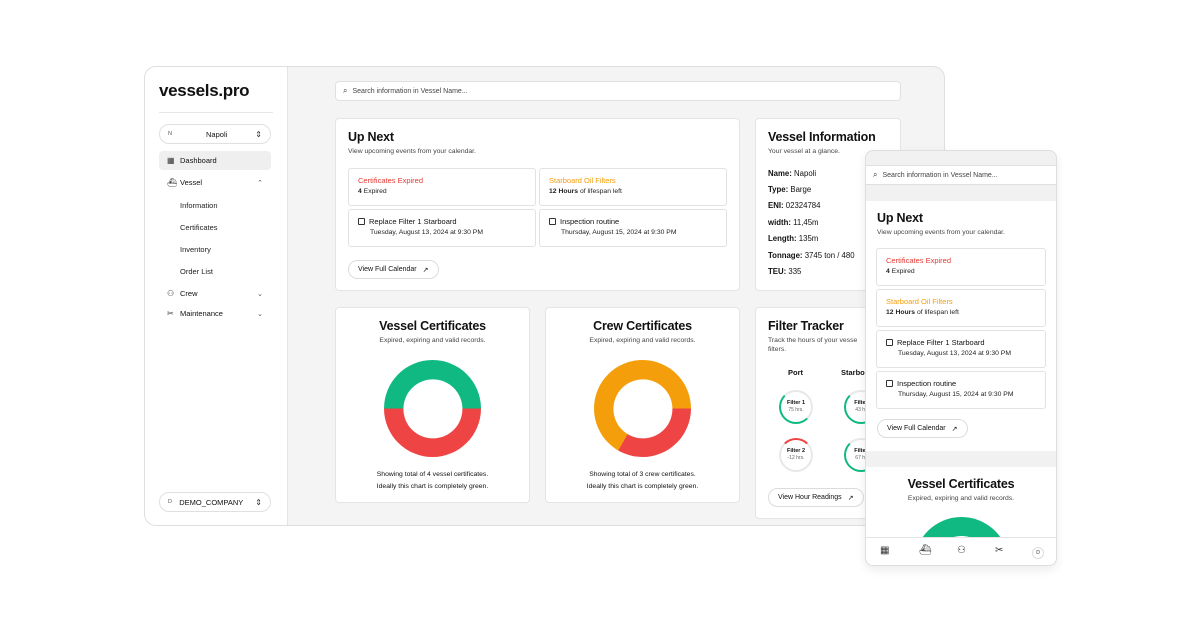 The width and height of the screenshot is (1200, 630). I want to click on company-selector-label: DEMO_COMPANY, so click(211, 502).